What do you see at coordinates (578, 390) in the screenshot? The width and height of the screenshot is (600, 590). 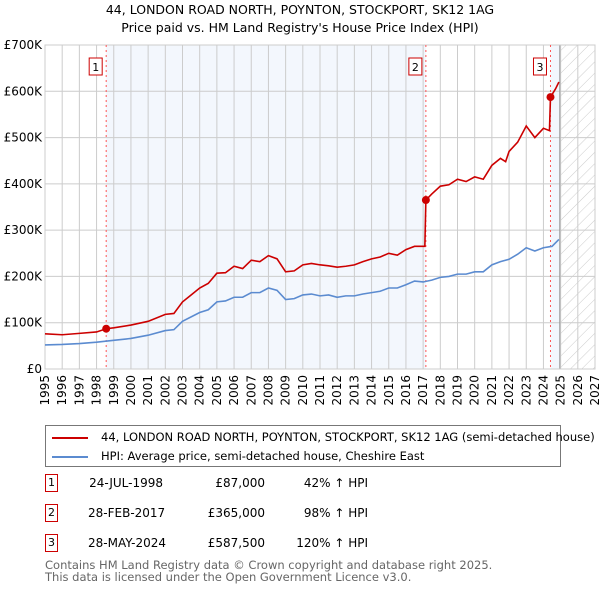 I see `x-tick-label: 2026` at bounding box center [578, 390].